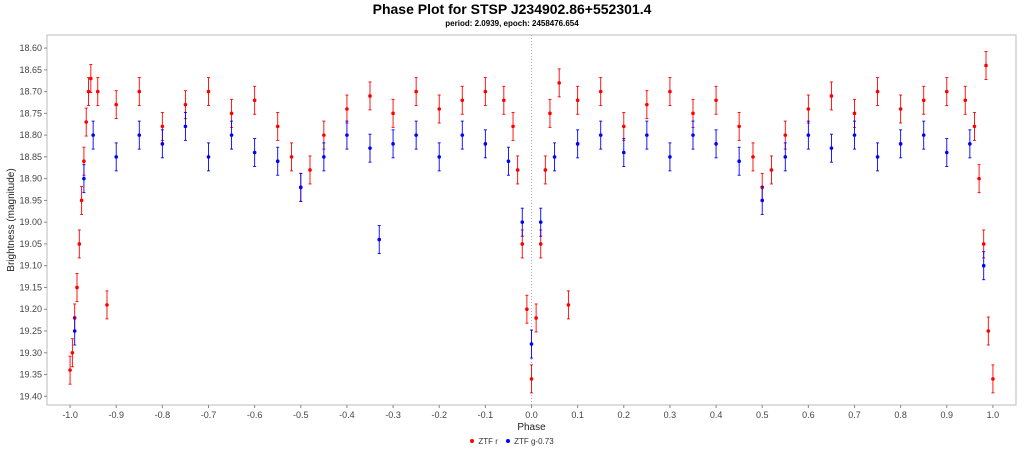  What do you see at coordinates (30, 135) in the screenshot?
I see `y-tick-label: 18.80` at bounding box center [30, 135].